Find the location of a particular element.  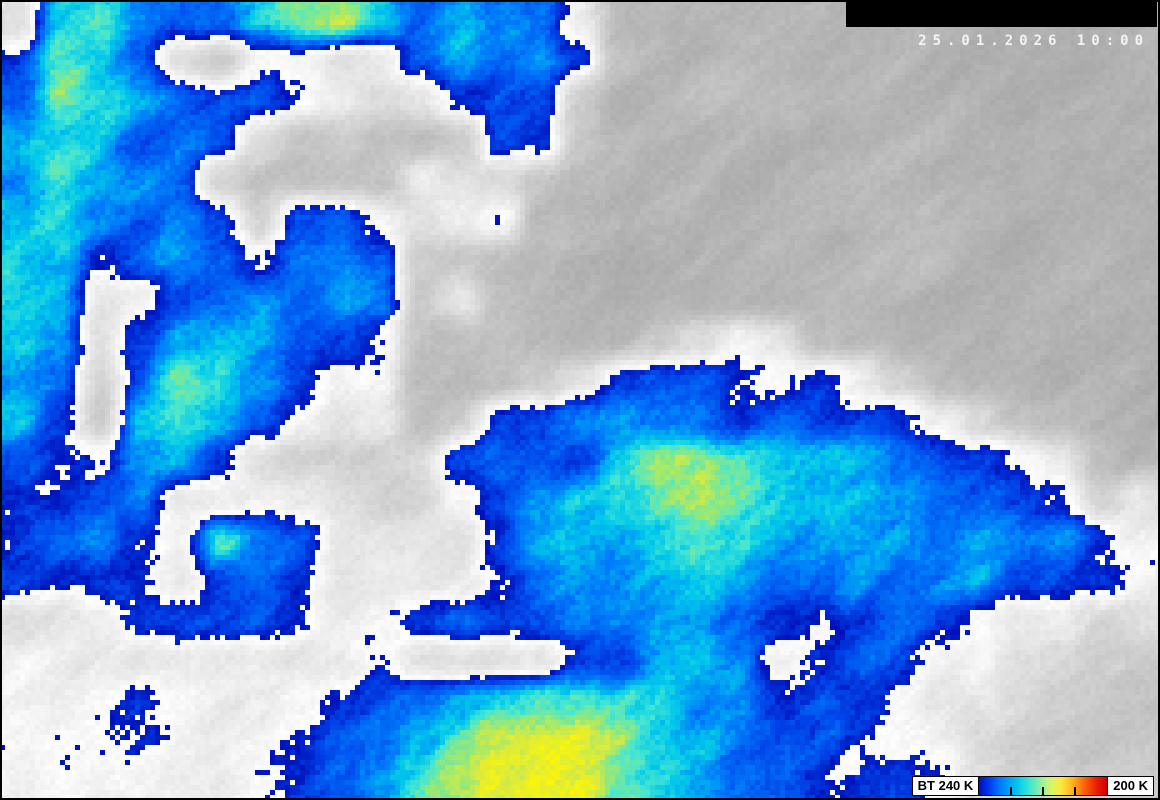

timestamp-text: 25.01.2026 10:00 is located at coordinates (1033, 41).